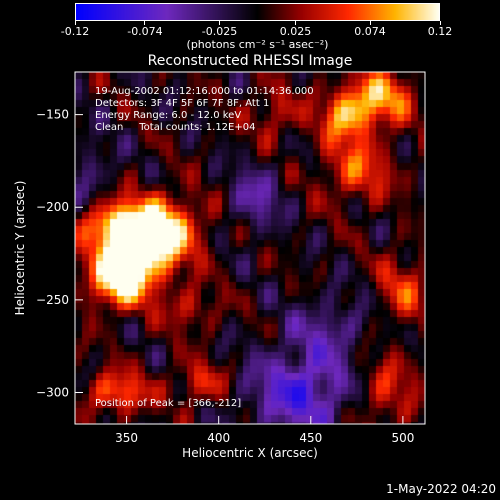 The image size is (500, 500). Describe the element at coordinates (257, 44) in the screenshot. I see `colorbar-label: (photons cm⁻² s⁻¹ asec⁻²)` at that location.